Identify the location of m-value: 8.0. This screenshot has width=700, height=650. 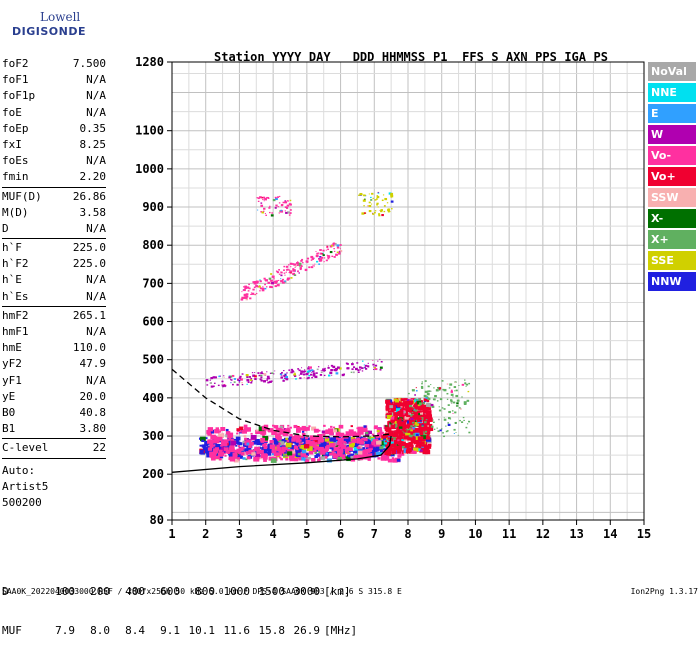
(100, 630).